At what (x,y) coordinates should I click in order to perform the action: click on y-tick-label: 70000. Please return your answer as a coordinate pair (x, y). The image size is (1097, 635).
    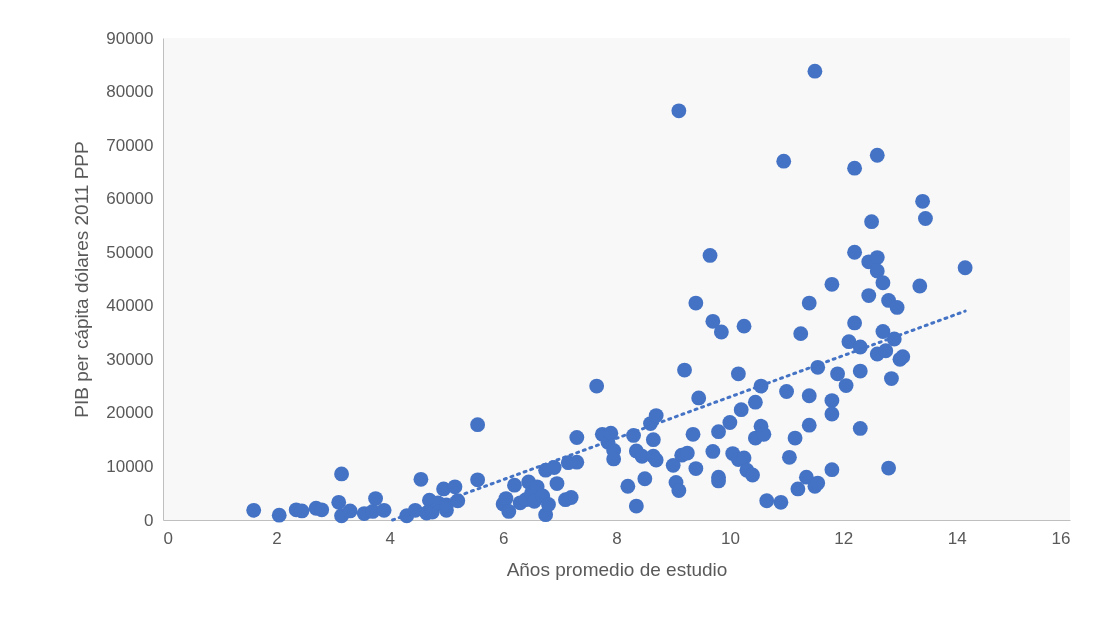
    Looking at the image, I should click on (130, 145).